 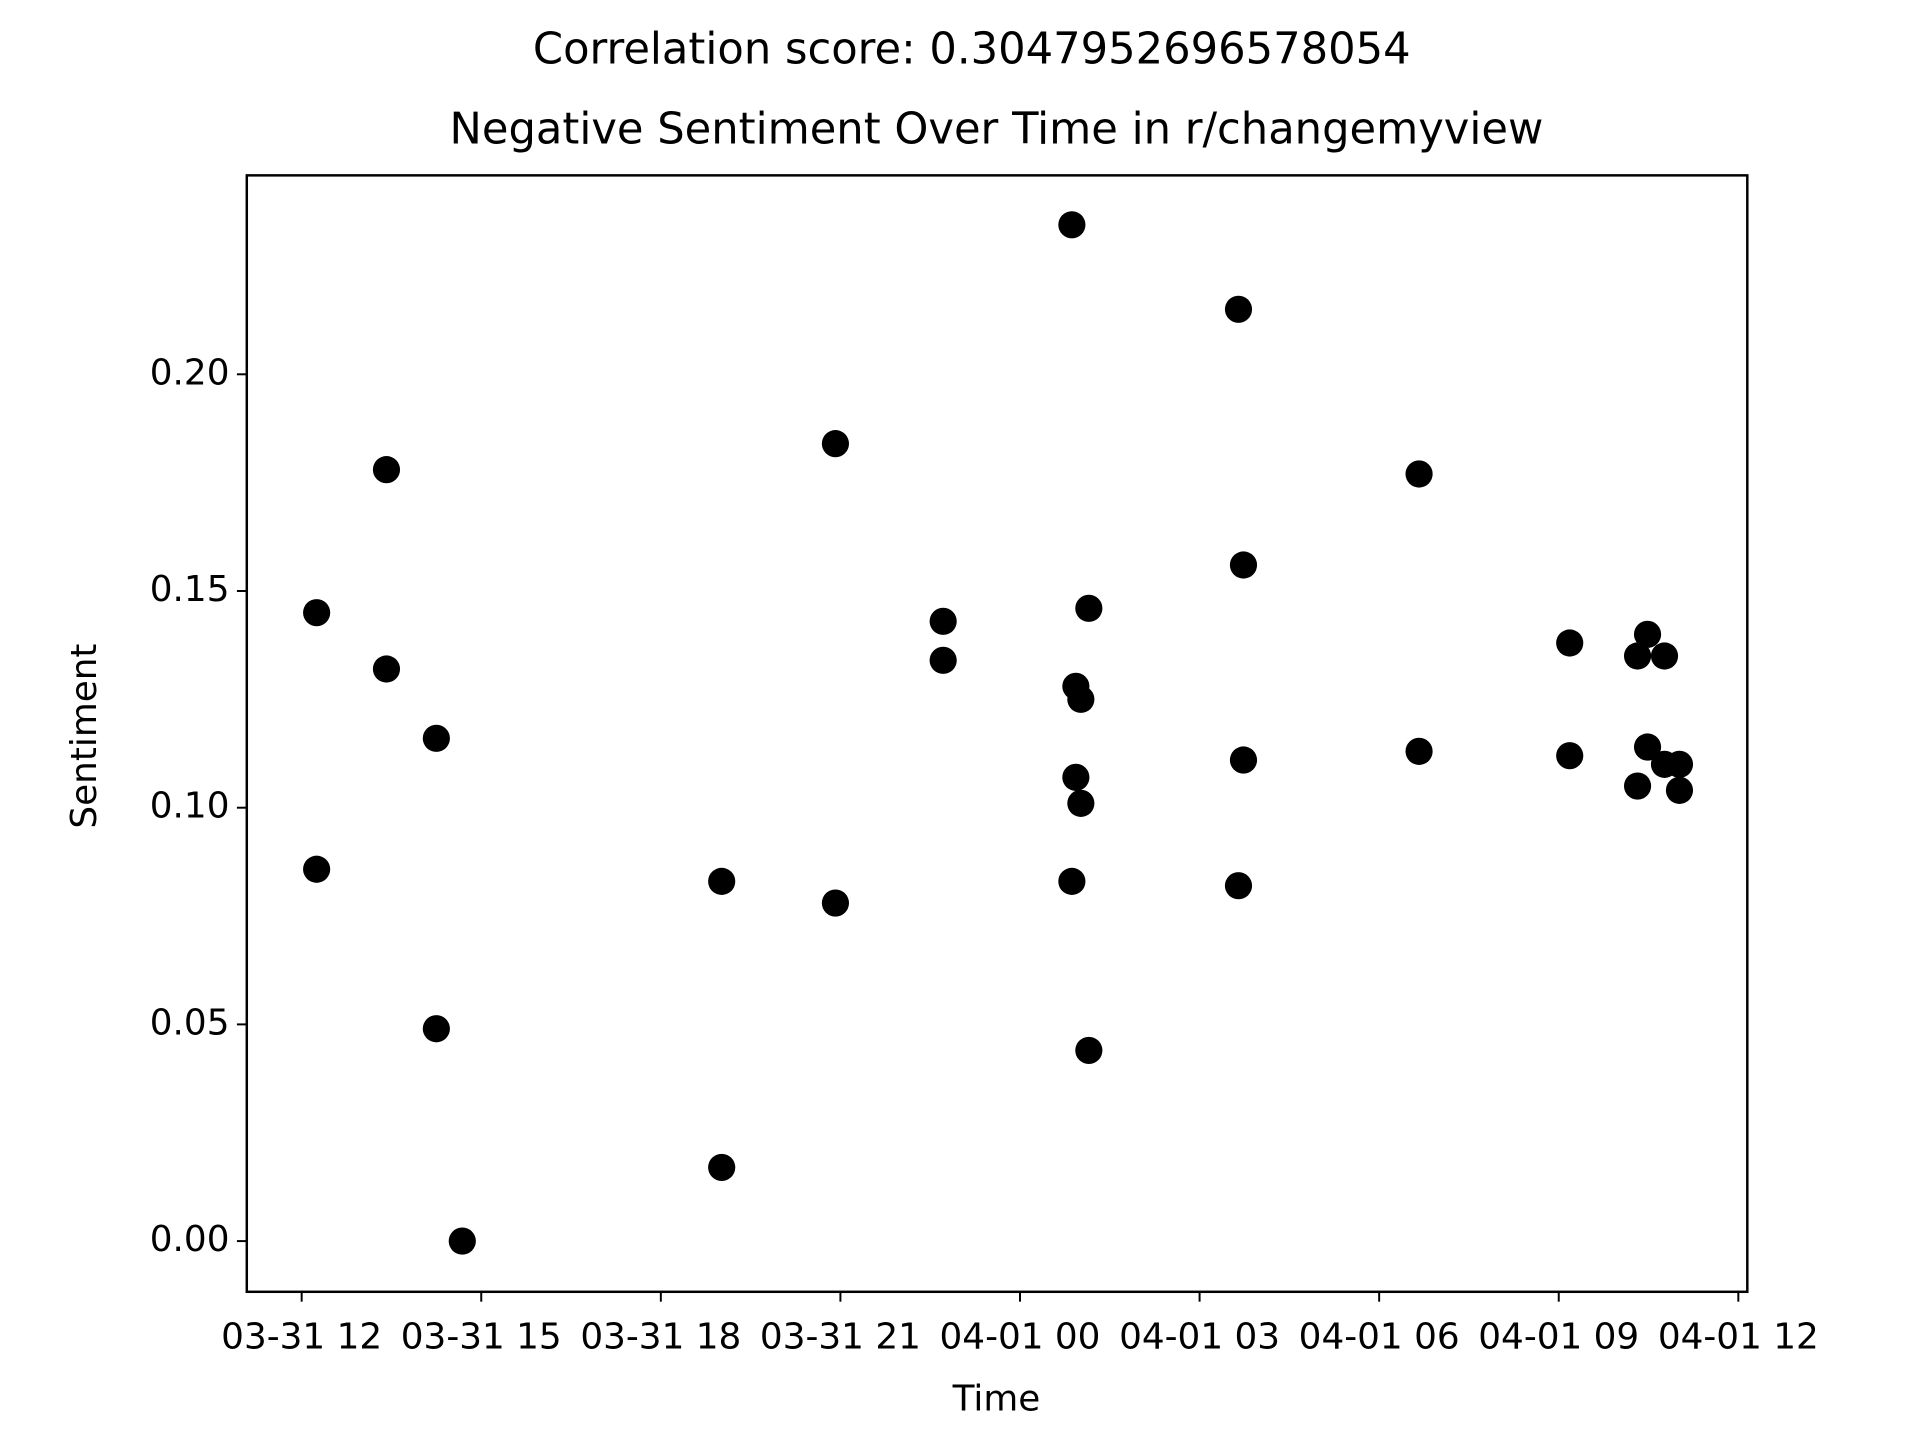 What do you see at coordinates (190, 372) in the screenshot?
I see `y-tick-label: 0.20` at bounding box center [190, 372].